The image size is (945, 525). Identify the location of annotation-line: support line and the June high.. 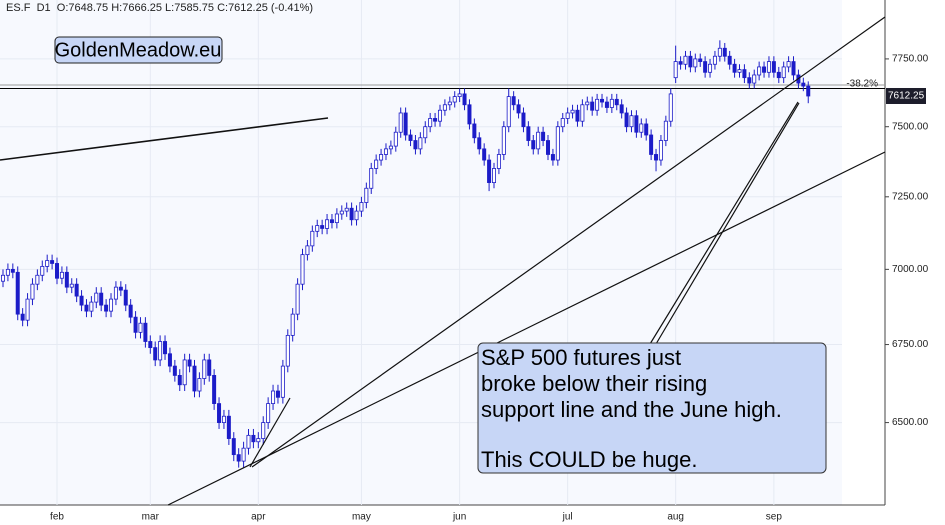
(631, 409).